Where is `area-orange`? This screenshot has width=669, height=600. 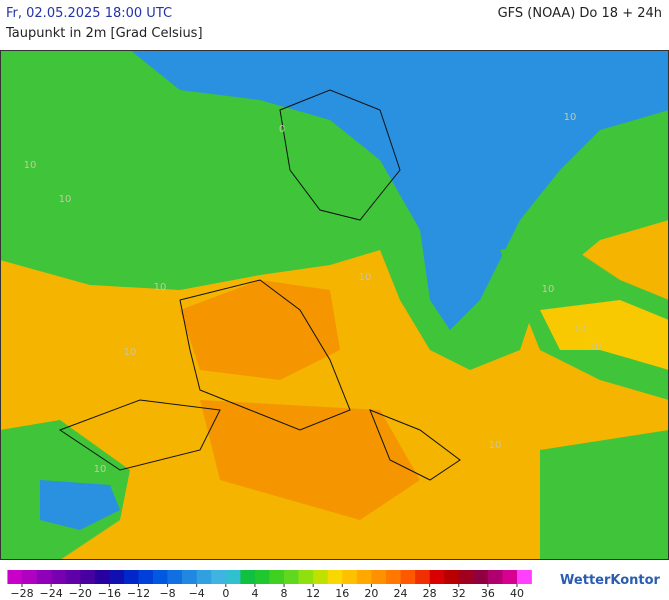
area-orange is located at coordinates (260, 330).